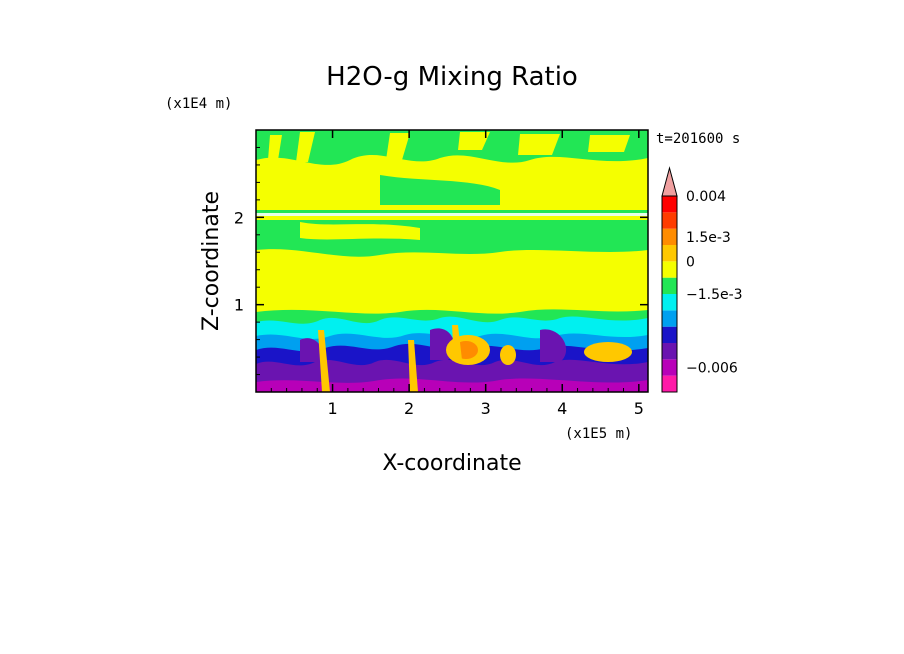 Image resolution: width=904 pixels, height=654 pixels. I want to click on z2-band-yellow, so click(452, 218).